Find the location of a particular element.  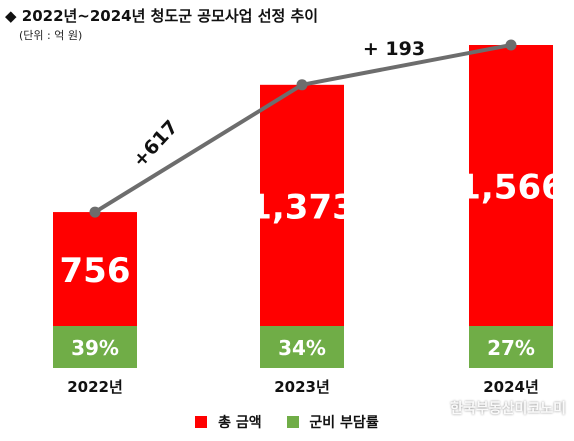

total-label-1: 756 is located at coordinates (95, 271).